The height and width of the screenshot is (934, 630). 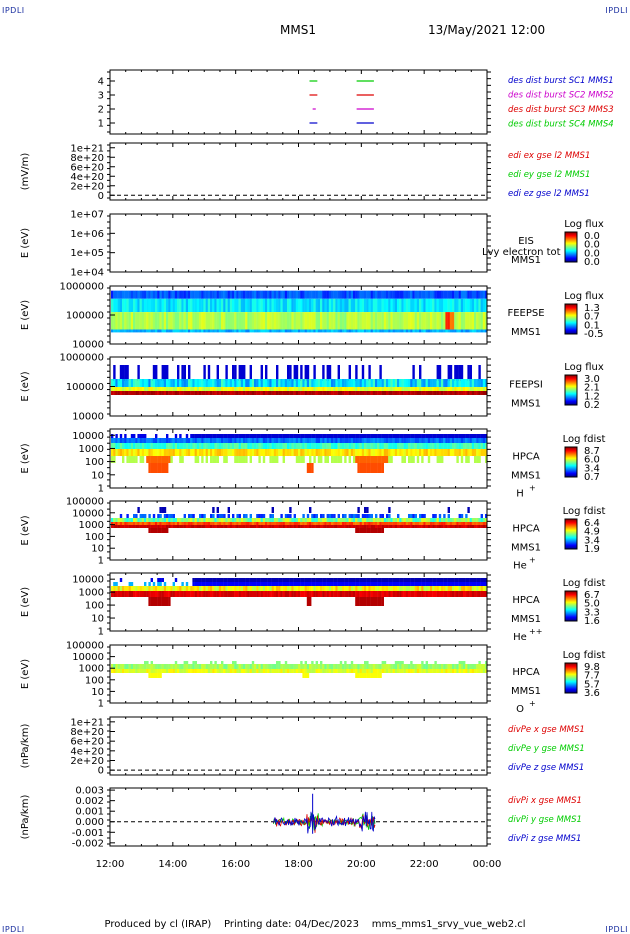 I want to click on datetime-title: 13/May/2021 12:00, so click(x=487, y=30).